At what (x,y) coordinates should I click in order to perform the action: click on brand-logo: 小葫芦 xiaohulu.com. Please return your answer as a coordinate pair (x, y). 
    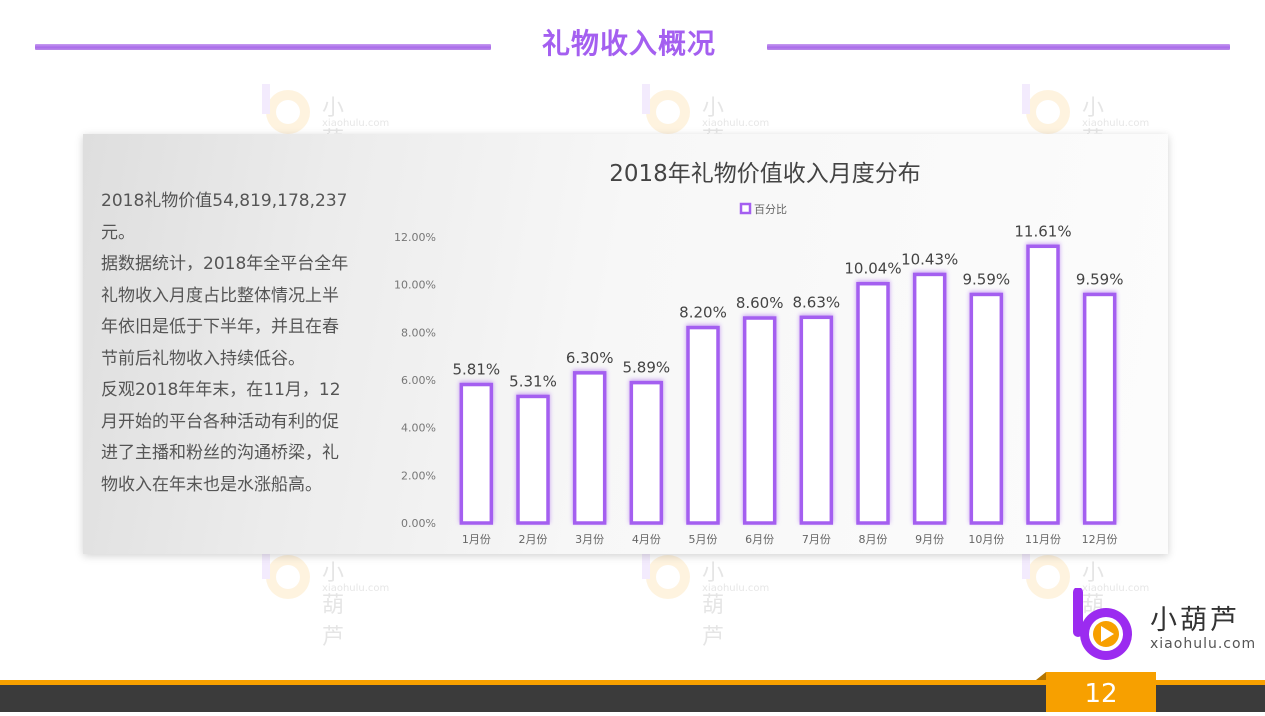
    Looking at the image, I should click on (1163, 627).